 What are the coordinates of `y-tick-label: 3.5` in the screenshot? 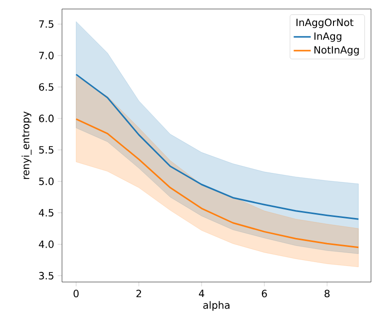 It's located at (46, 276).